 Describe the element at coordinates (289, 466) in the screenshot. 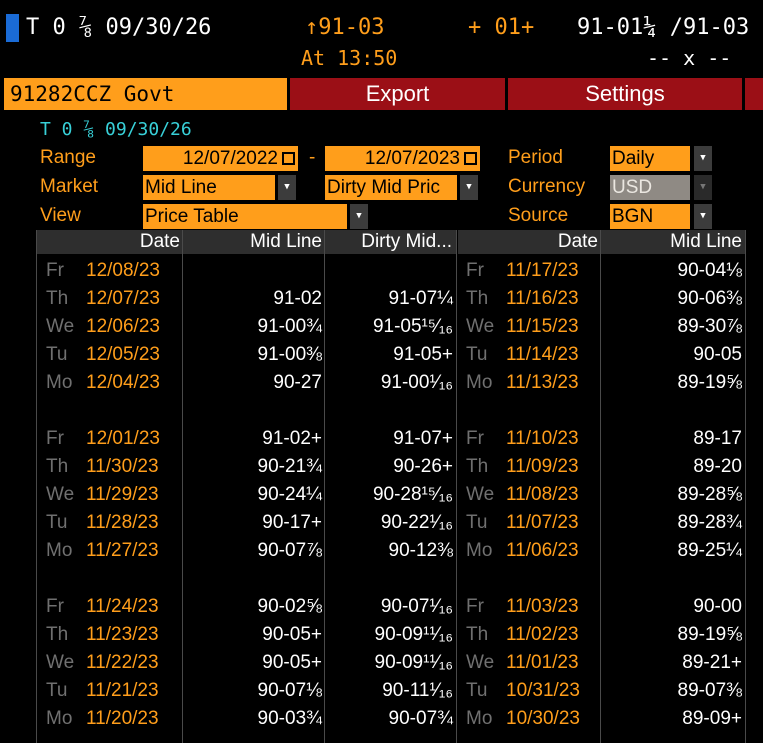

I see `row-mid-line: 90-21¾` at that location.